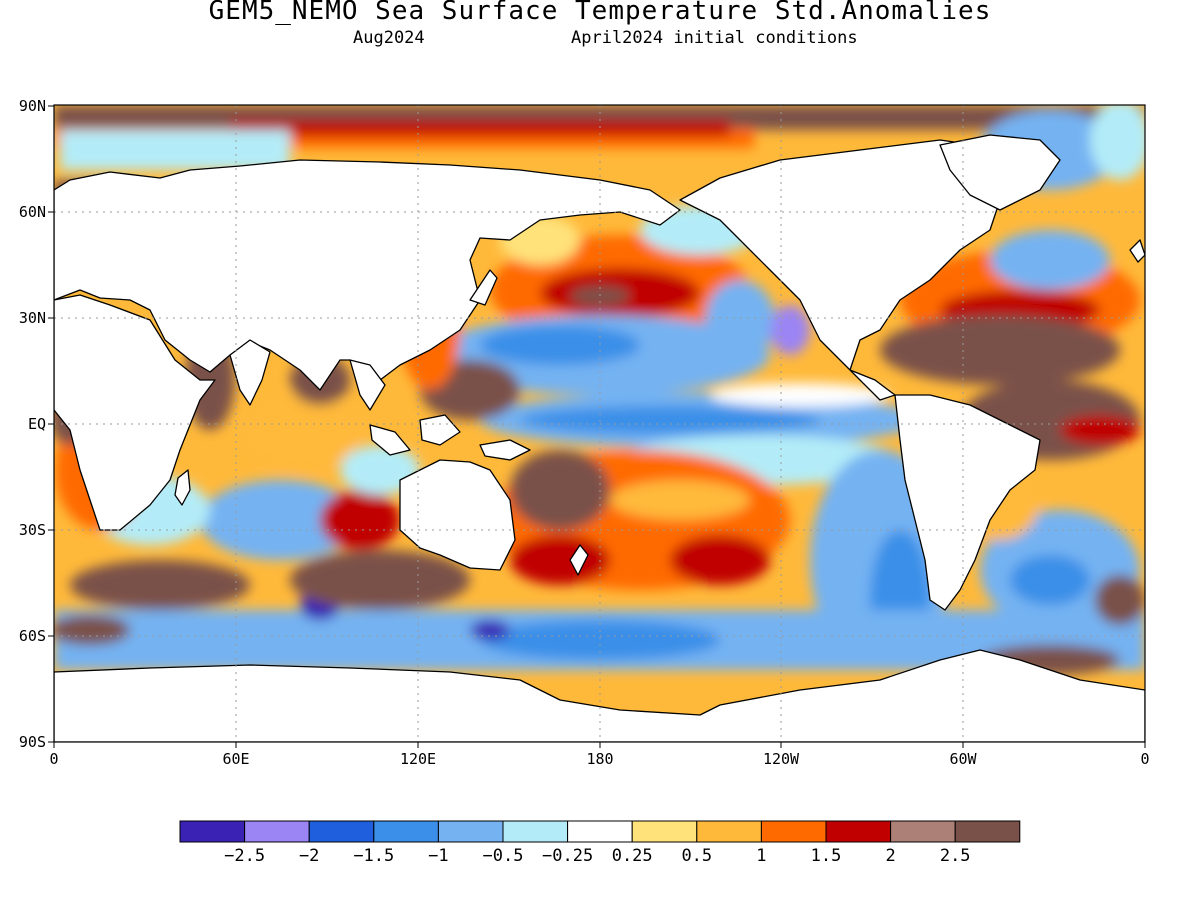 Image resolution: width=1200 pixels, height=900 pixels. I want to click on initial-conditions: April2024 initial conditions, so click(714, 38).